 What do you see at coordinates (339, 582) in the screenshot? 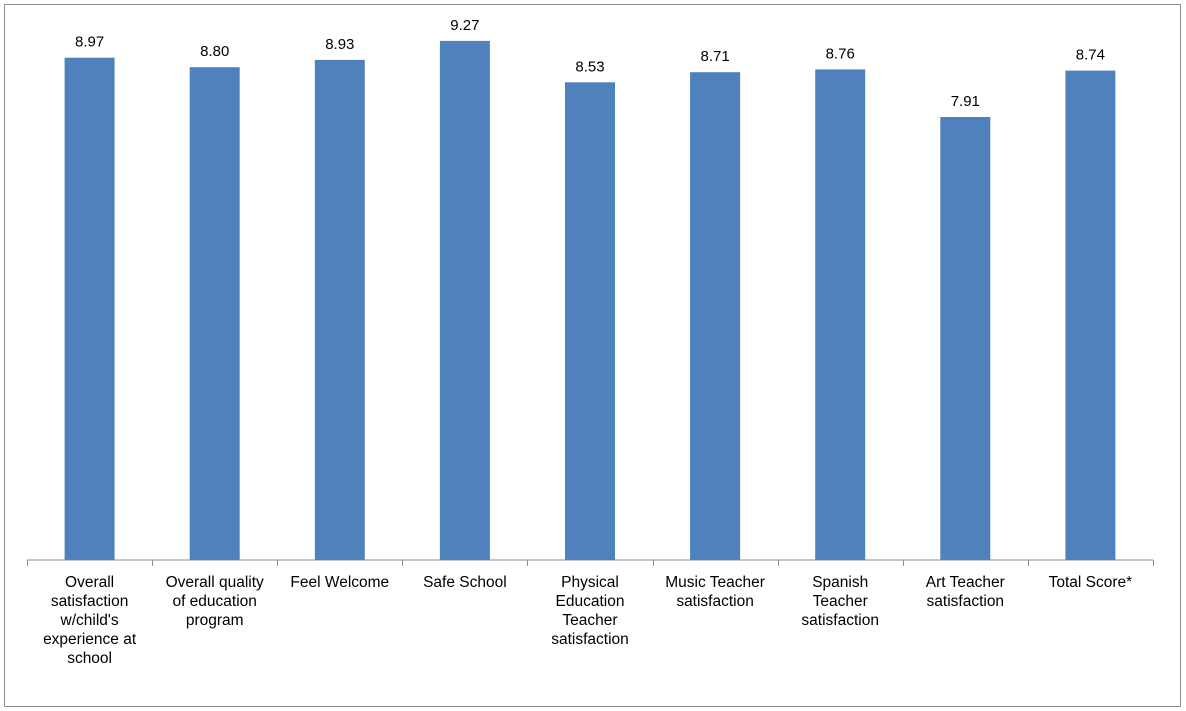
I see `x-tick-label: Feel Welcome` at bounding box center [339, 582].